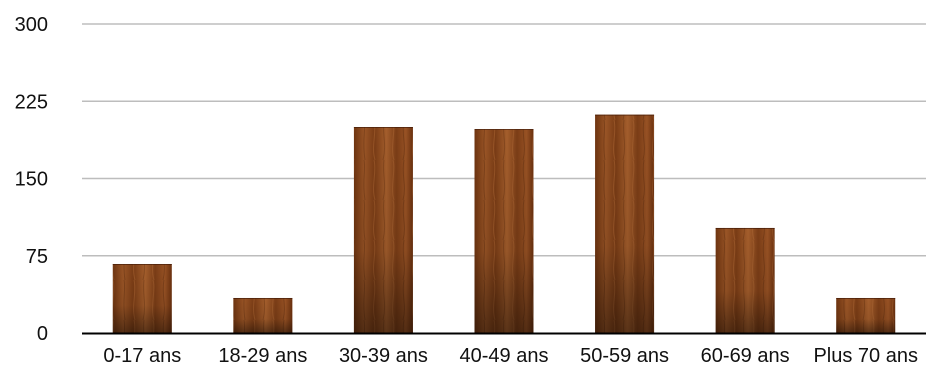  I want to click on y-tick-label: 75, so click(37, 257).